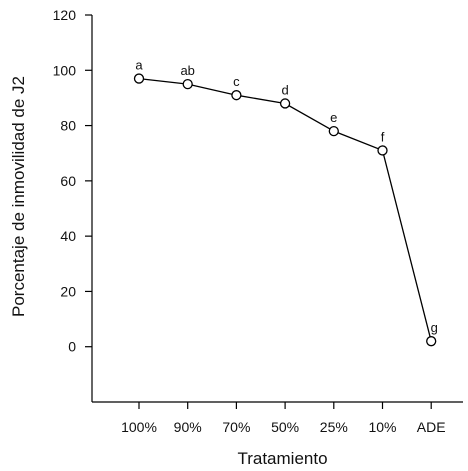 This screenshot has height=471, width=468. What do you see at coordinates (383, 136) in the screenshot?
I see `point-label: f` at bounding box center [383, 136].